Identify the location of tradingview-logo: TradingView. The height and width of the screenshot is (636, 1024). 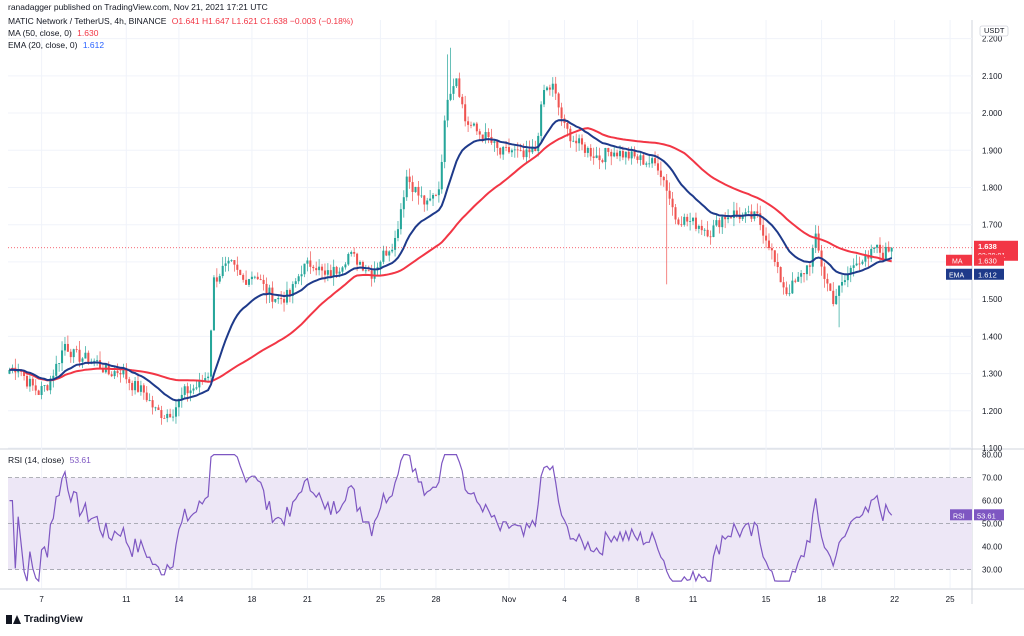
(44, 619).